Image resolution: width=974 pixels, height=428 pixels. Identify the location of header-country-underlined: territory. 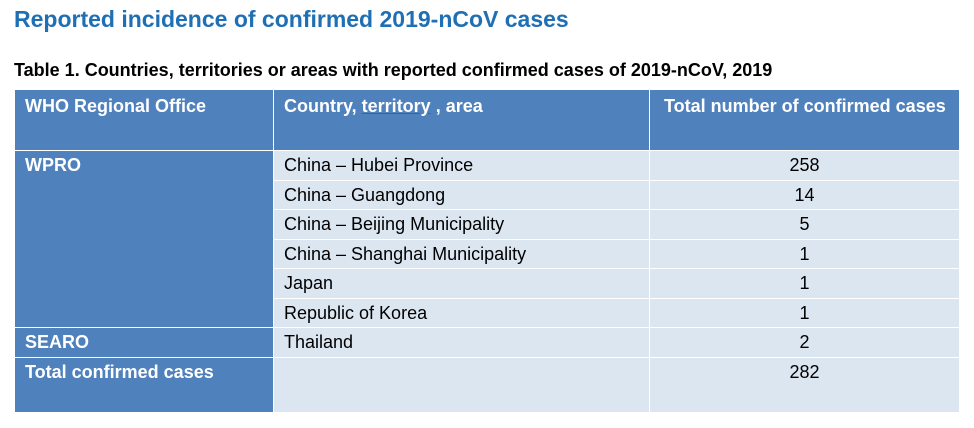
(396, 106).